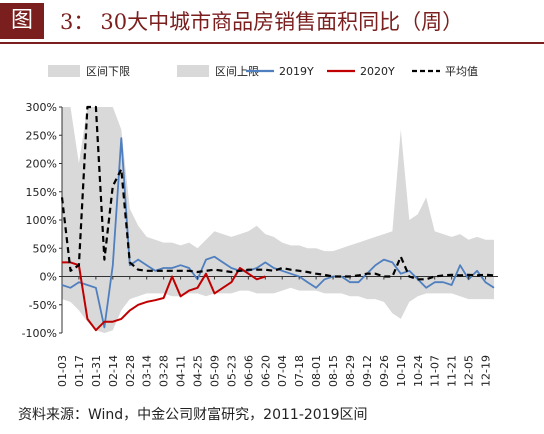  Describe the element at coordinates (377, 71) in the screenshot. I see `legend-label: 2020Y` at that location.